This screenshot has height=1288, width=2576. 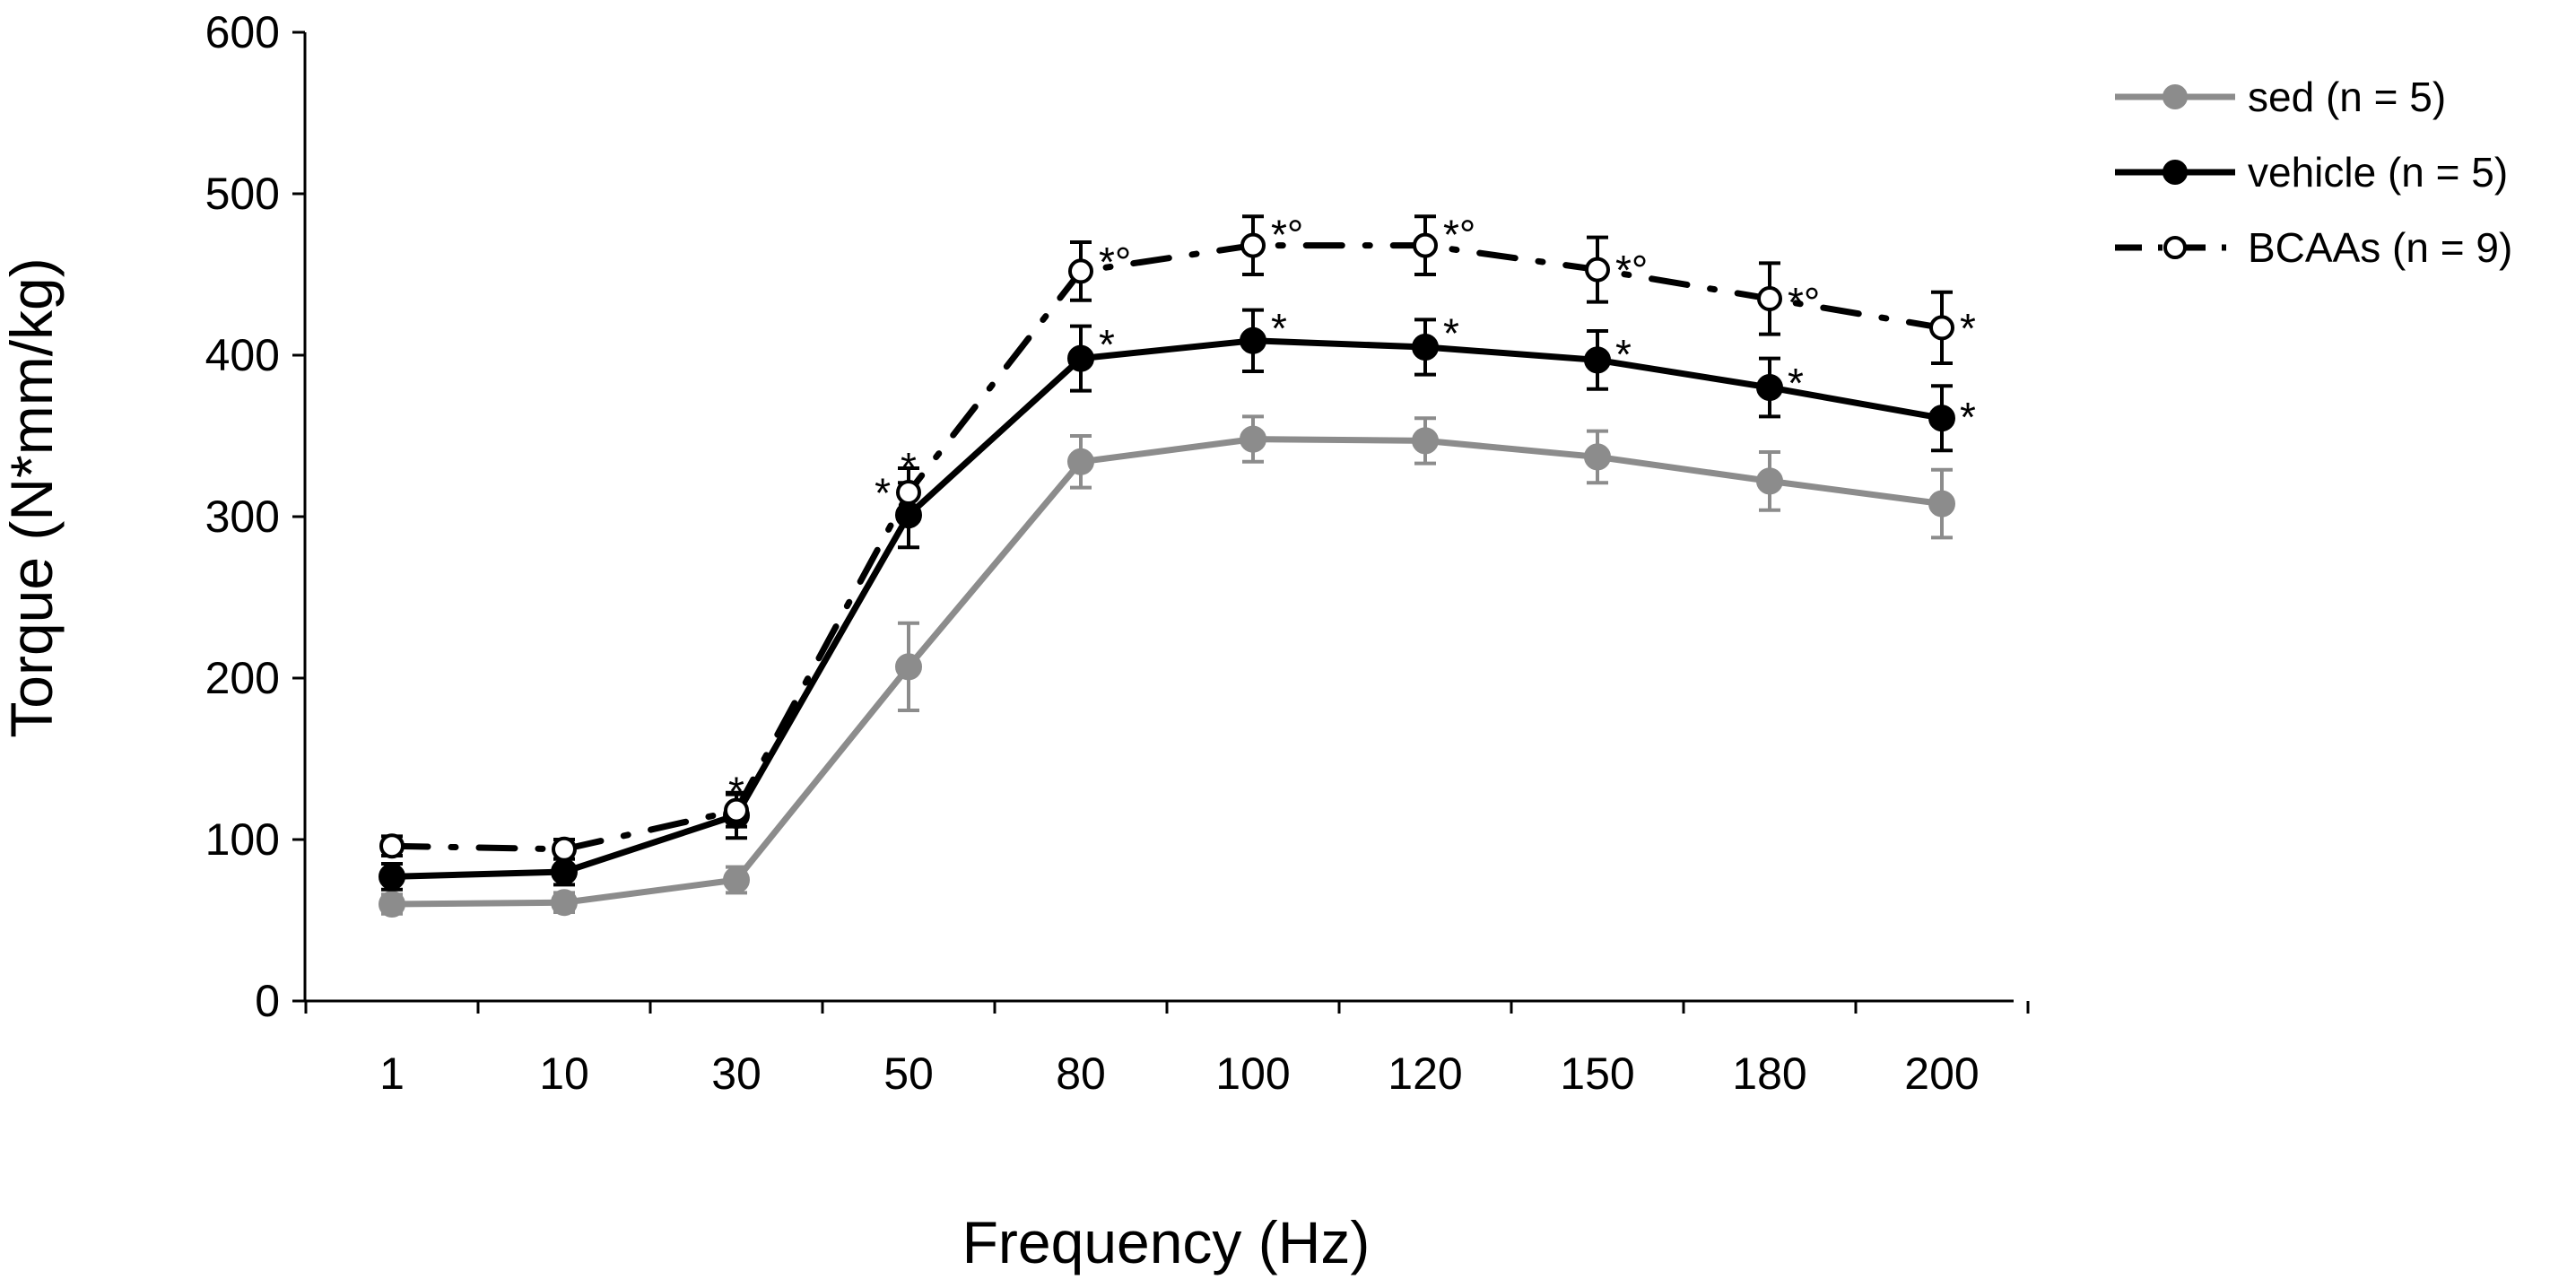 I want to click on y-tick-label: 400, so click(x=242, y=355).